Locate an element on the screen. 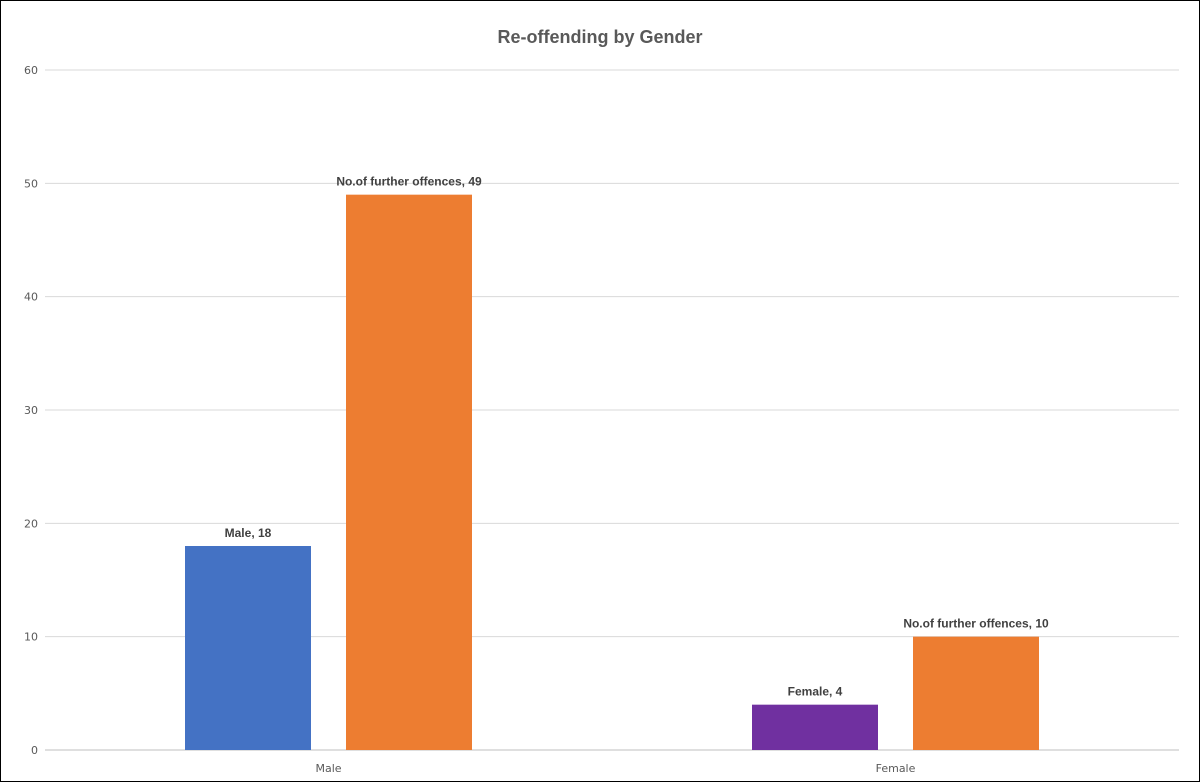 This screenshot has width=1200, height=782. data-label: No.of further offences, 49 is located at coordinates (409, 182).